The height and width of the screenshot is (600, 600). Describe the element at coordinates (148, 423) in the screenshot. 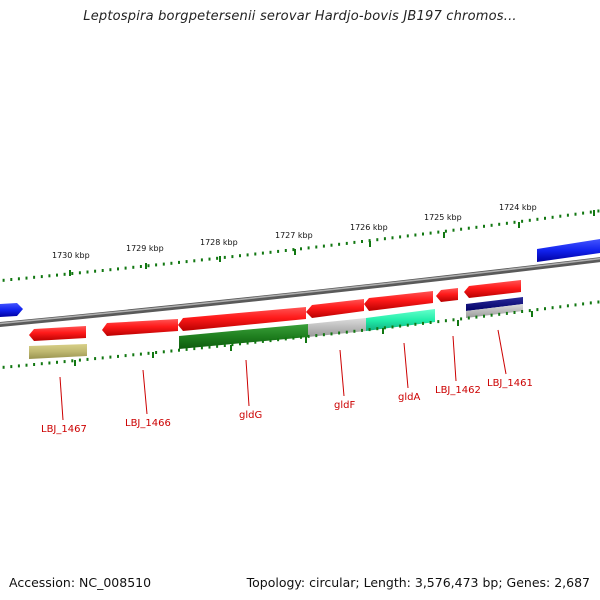

I see `gene-label-LBJ_1466: LBJ_1466` at that location.